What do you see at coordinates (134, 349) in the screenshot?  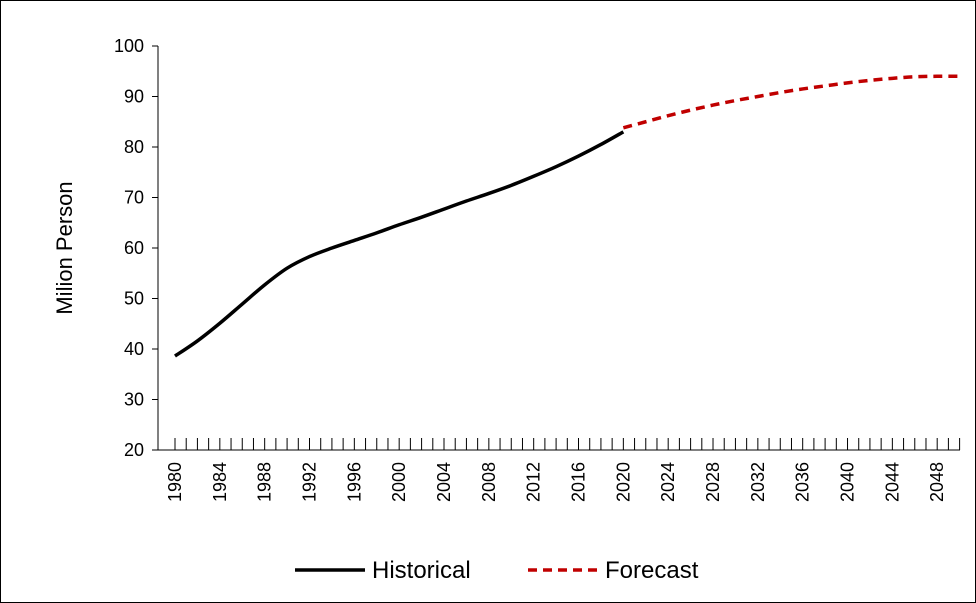 I see `y-tick-label: 40` at bounding box center [134, 349].